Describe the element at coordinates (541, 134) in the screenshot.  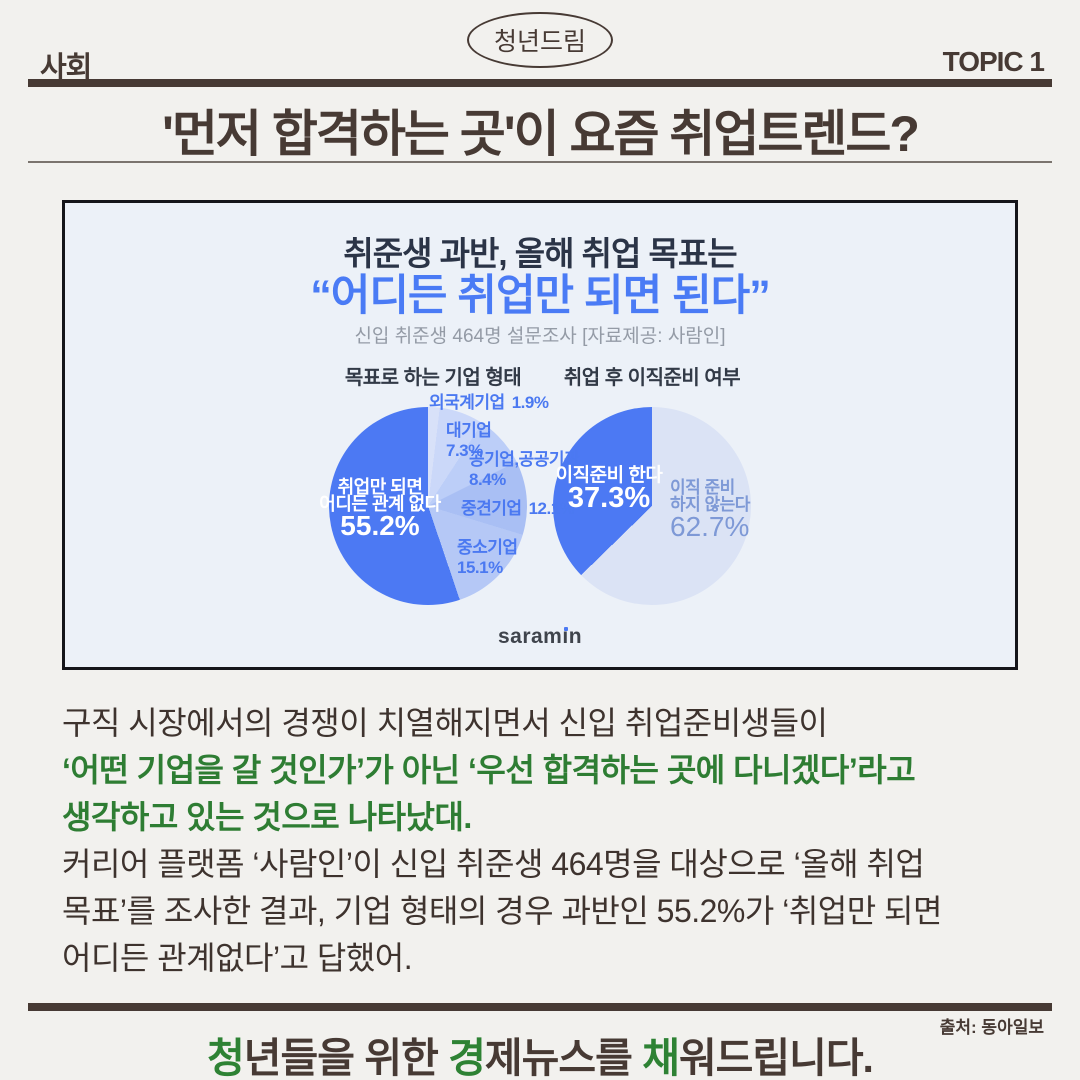
I see `page-title: '먼저 합격하는 곳'이 요즘 취업트렌드?` at that location.